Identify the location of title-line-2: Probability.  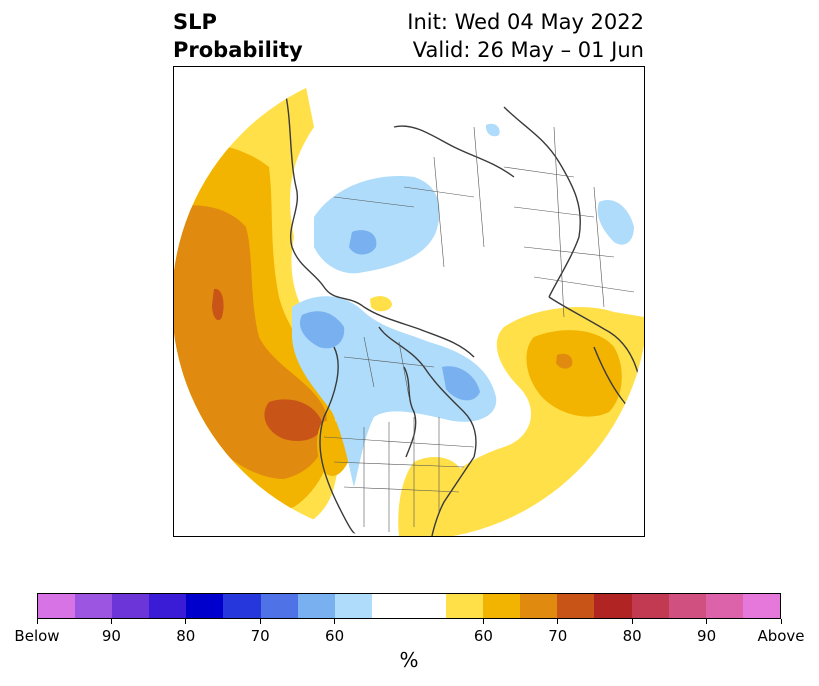
(238, 50).